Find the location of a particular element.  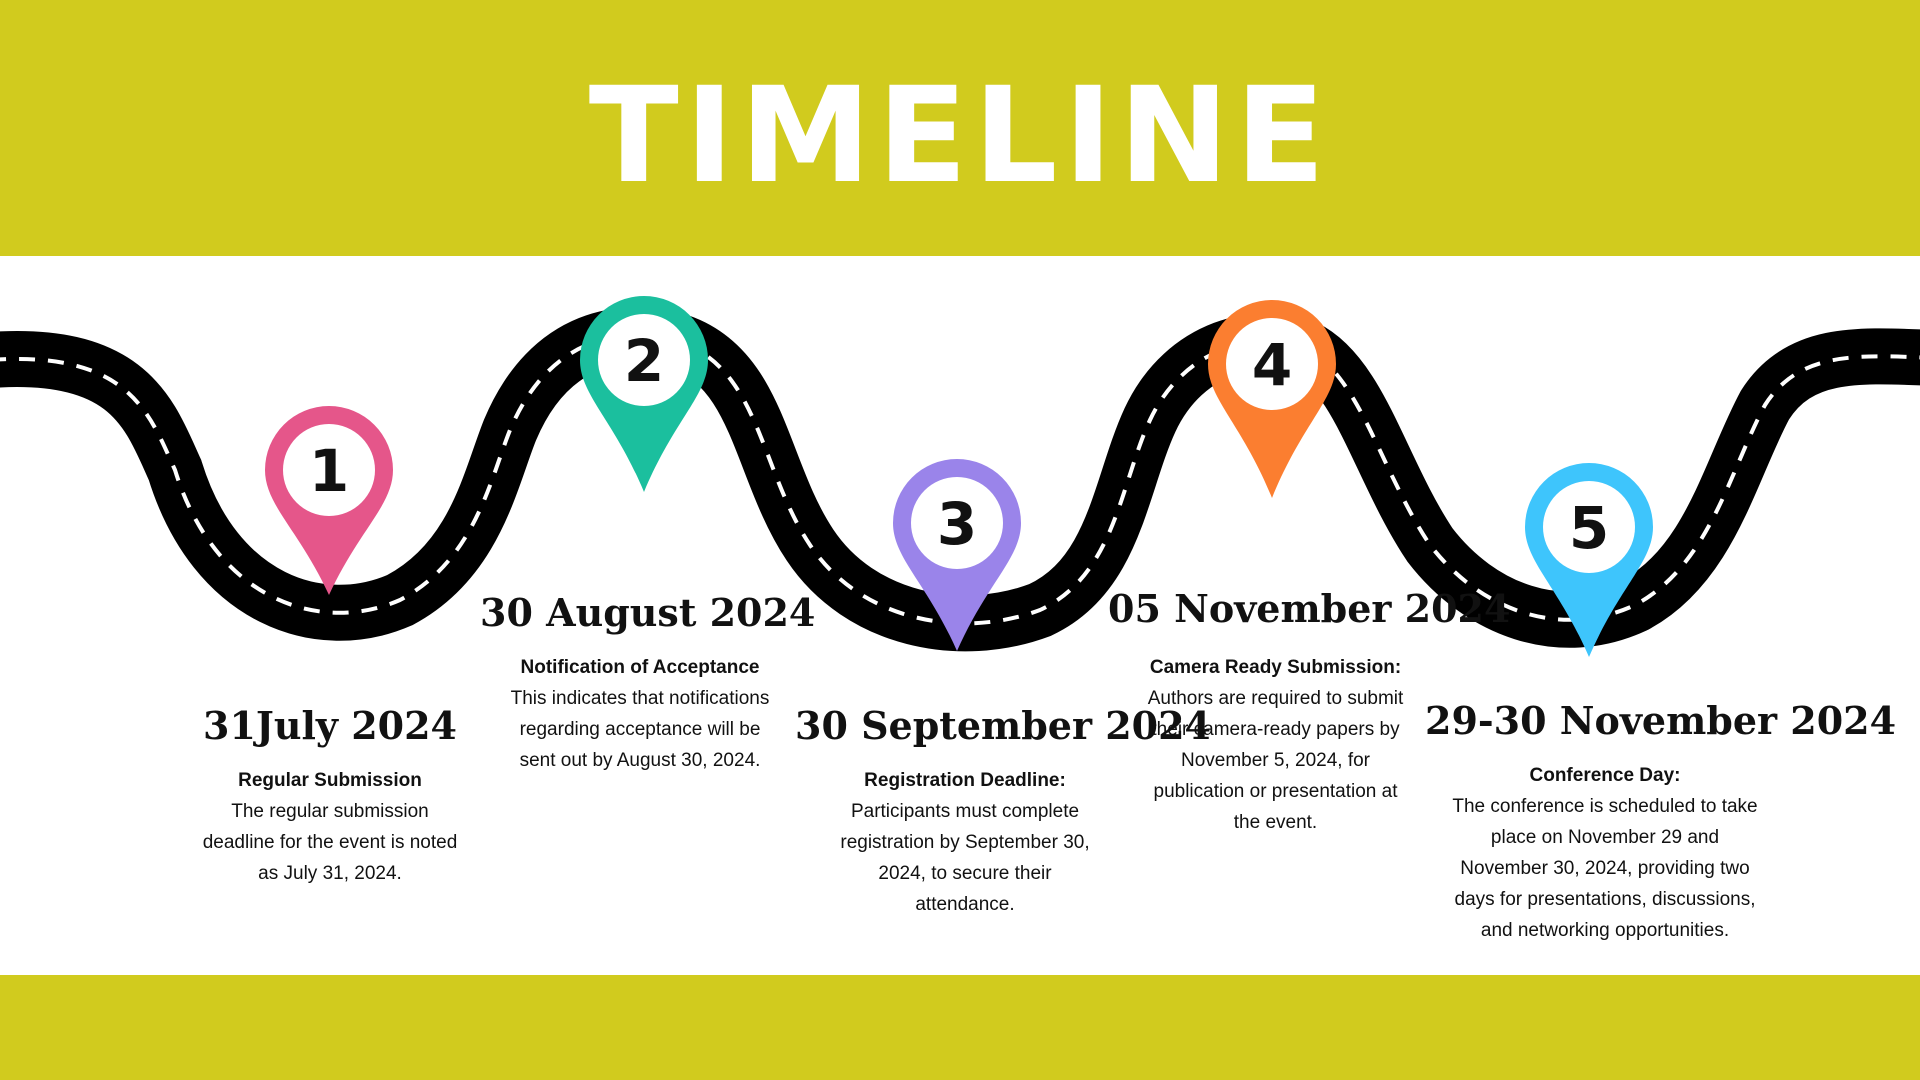

pin-2-center is located at coordinates (644, 360).